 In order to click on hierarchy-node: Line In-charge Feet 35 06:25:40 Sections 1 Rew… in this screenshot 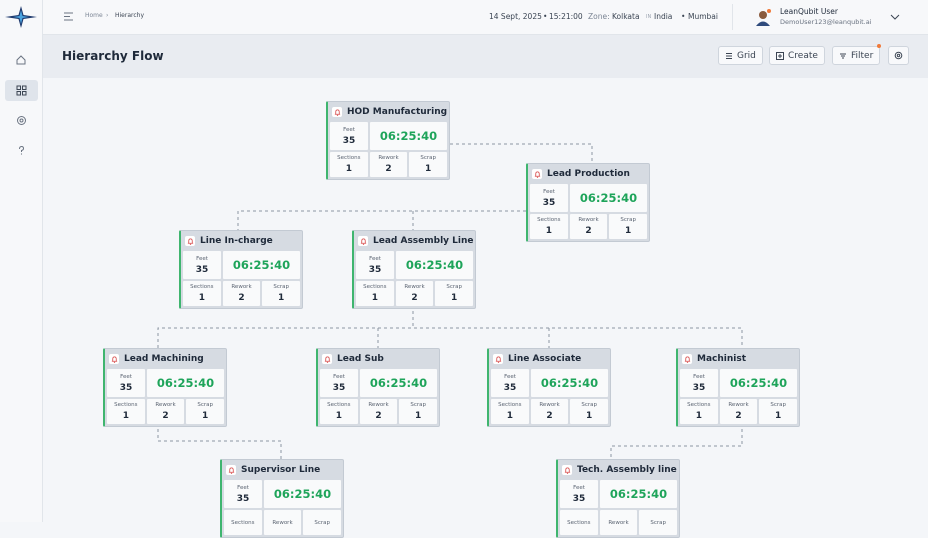, I will do `click(241, 269)`.